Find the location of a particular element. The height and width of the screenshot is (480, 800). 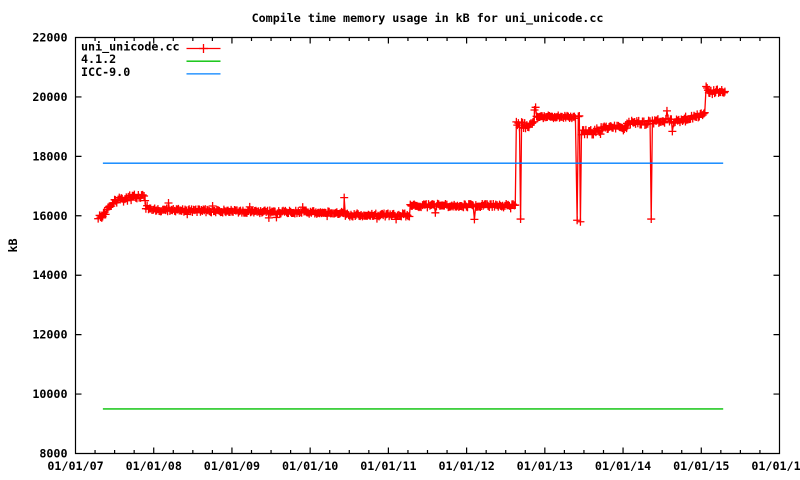

y-tick-label-4: 16000 is located at coordinates (49, 216).